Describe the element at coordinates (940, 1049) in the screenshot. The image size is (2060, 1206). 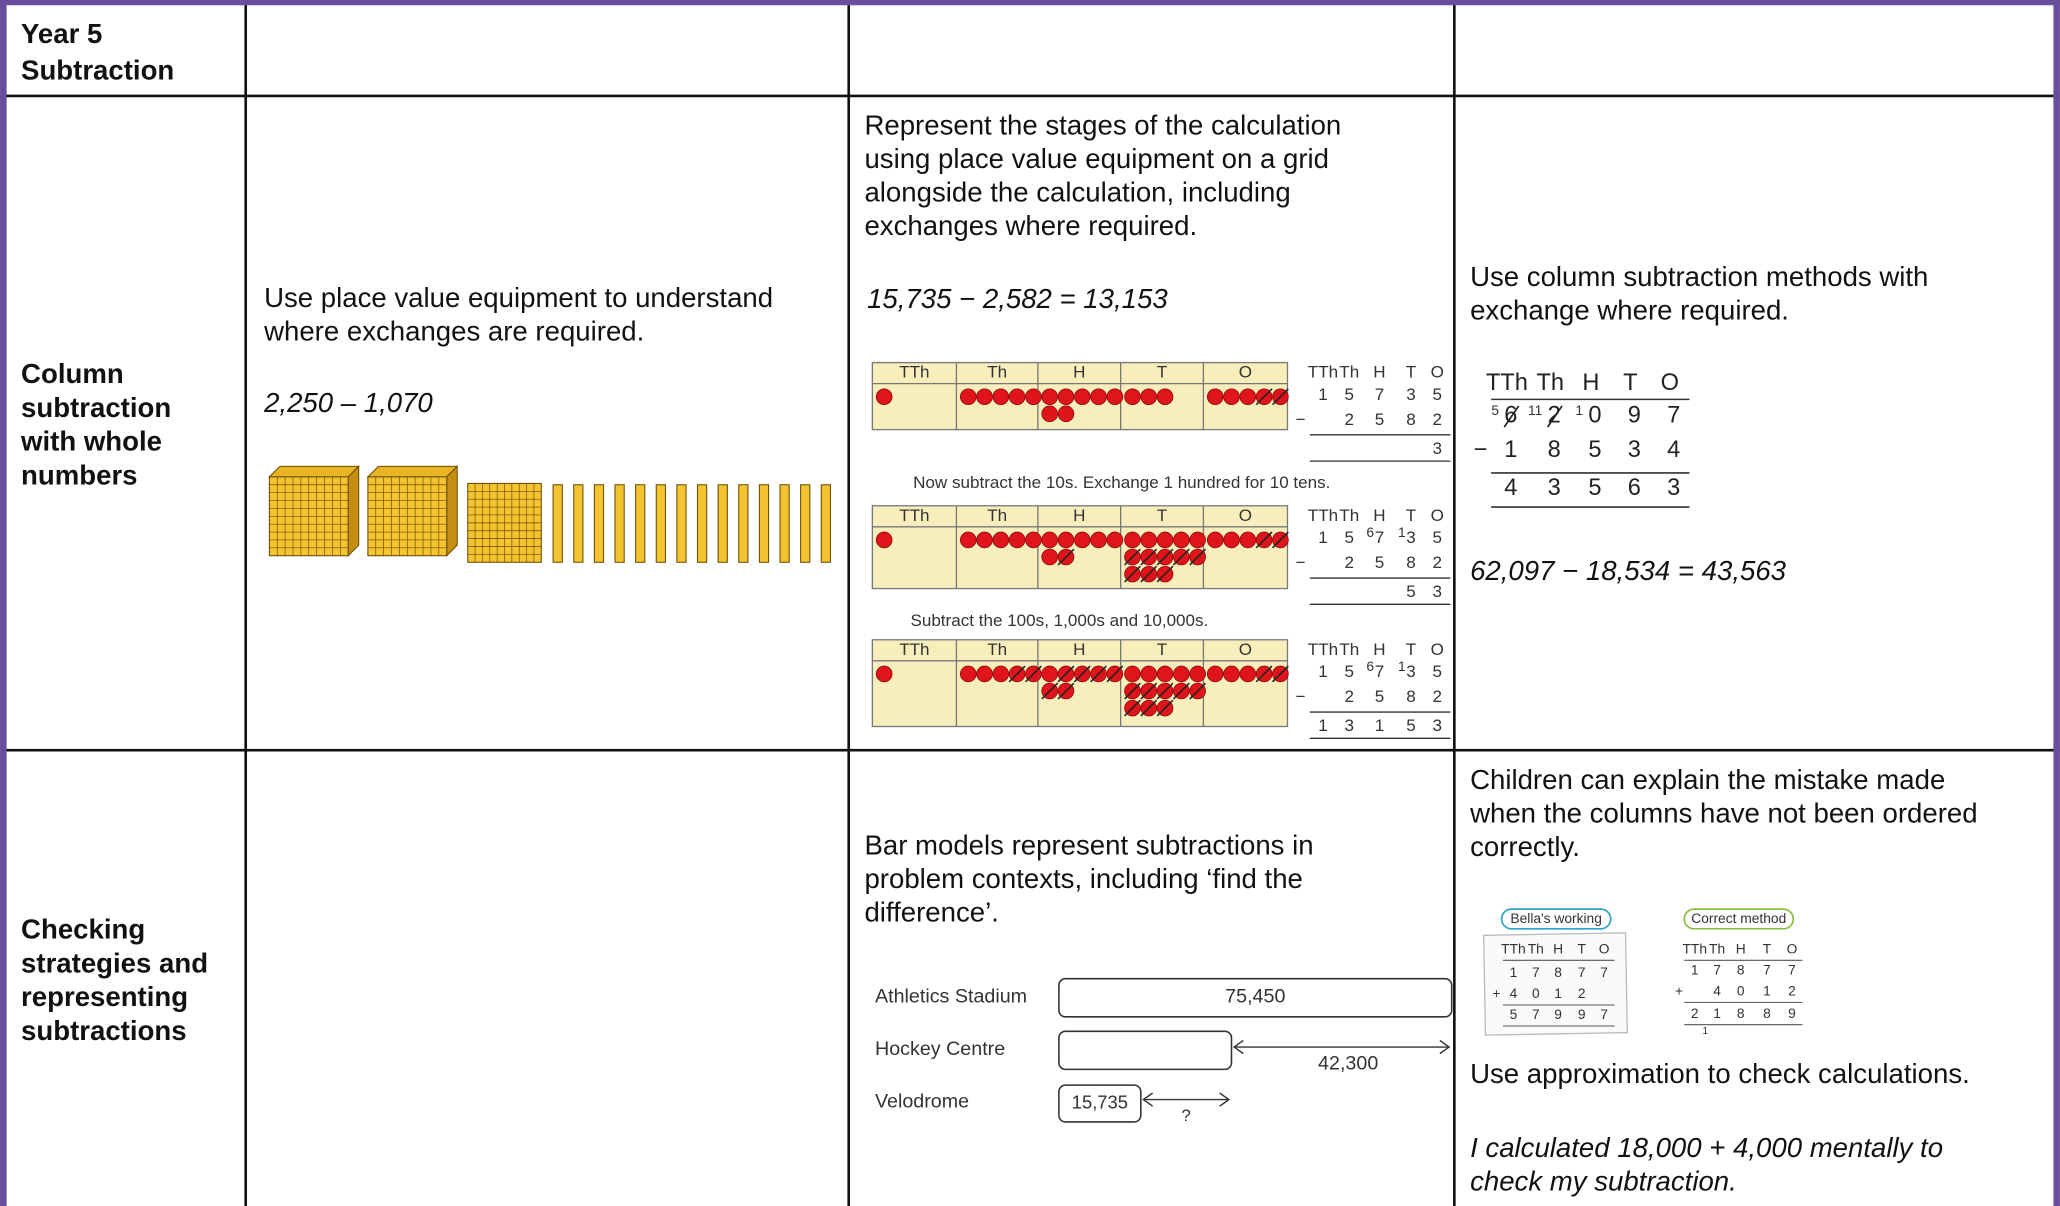
I see `bar-label: Hockey Centre` at that location.